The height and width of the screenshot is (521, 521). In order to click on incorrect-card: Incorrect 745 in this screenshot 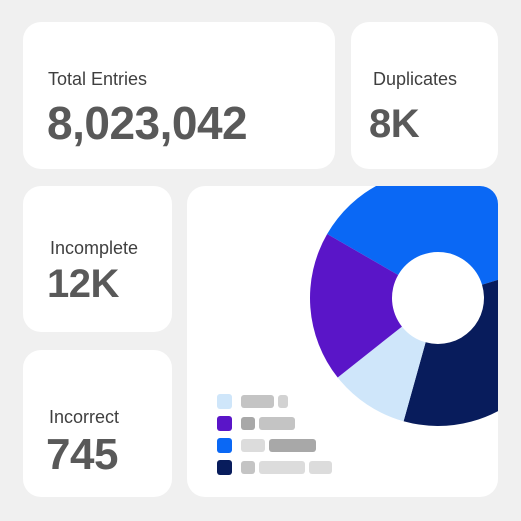, I will do `click(97, 423)`.